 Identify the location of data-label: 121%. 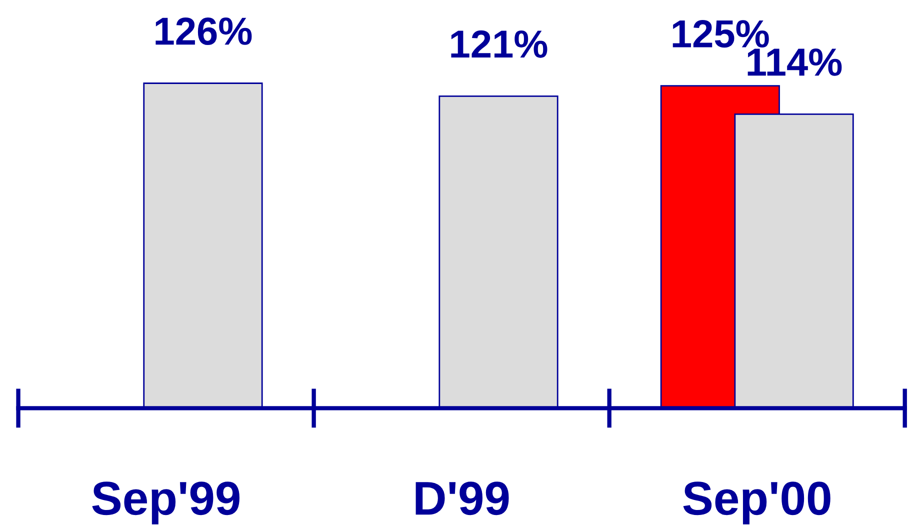
(499, 44).